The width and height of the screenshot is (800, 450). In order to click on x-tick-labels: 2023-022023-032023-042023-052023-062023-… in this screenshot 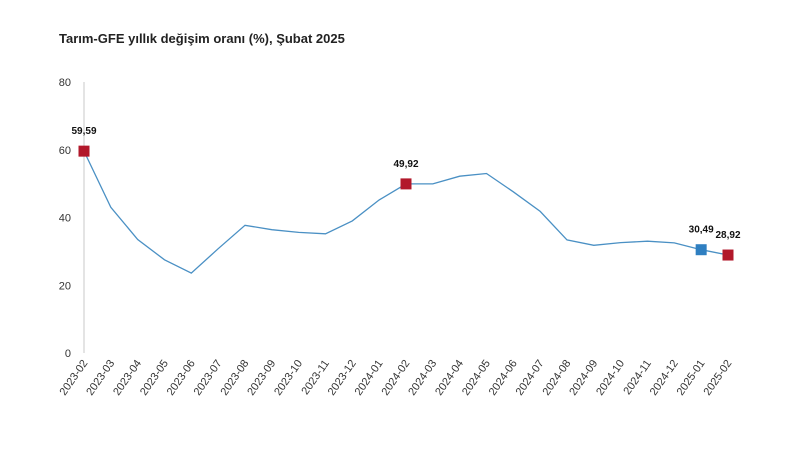, I will do `click(395, 378)`.